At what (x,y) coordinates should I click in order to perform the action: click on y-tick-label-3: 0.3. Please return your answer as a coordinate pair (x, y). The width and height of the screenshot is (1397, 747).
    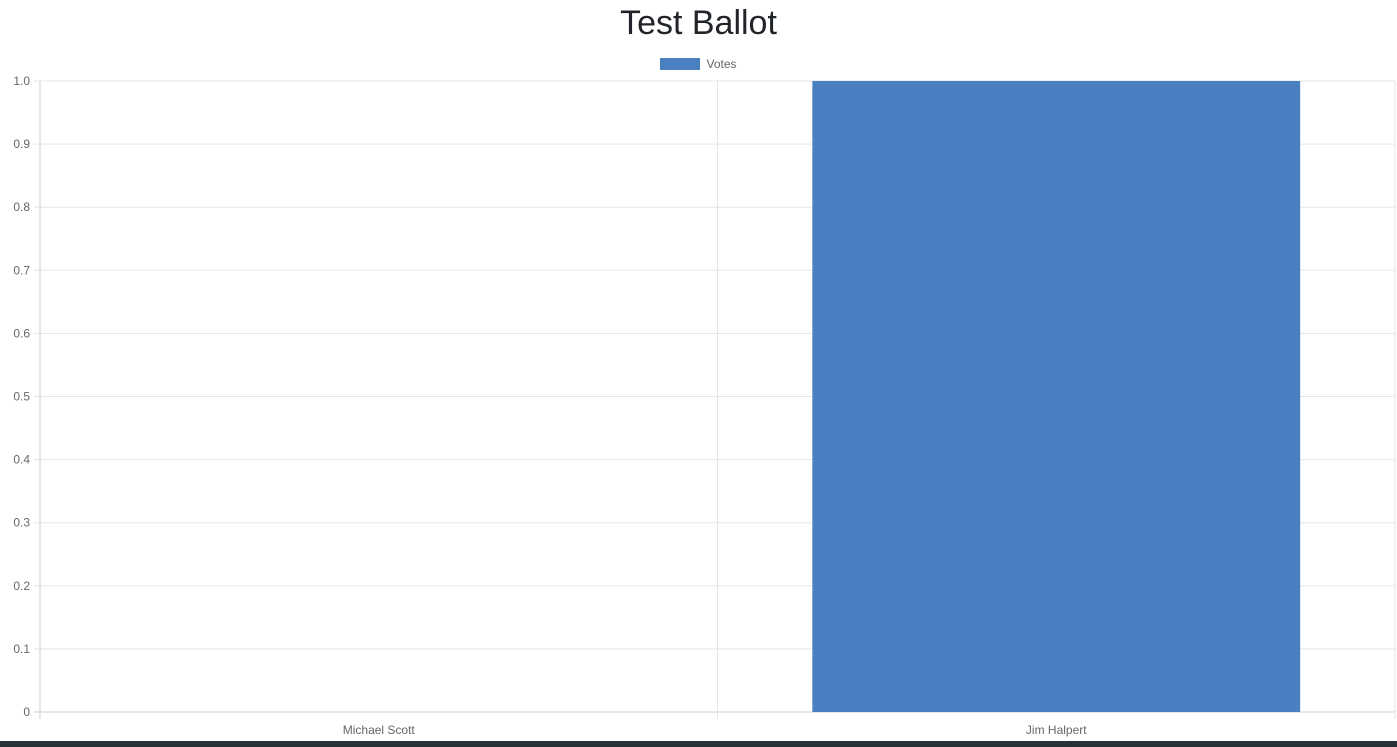
    Looking at the image, I should click on (21, 523).